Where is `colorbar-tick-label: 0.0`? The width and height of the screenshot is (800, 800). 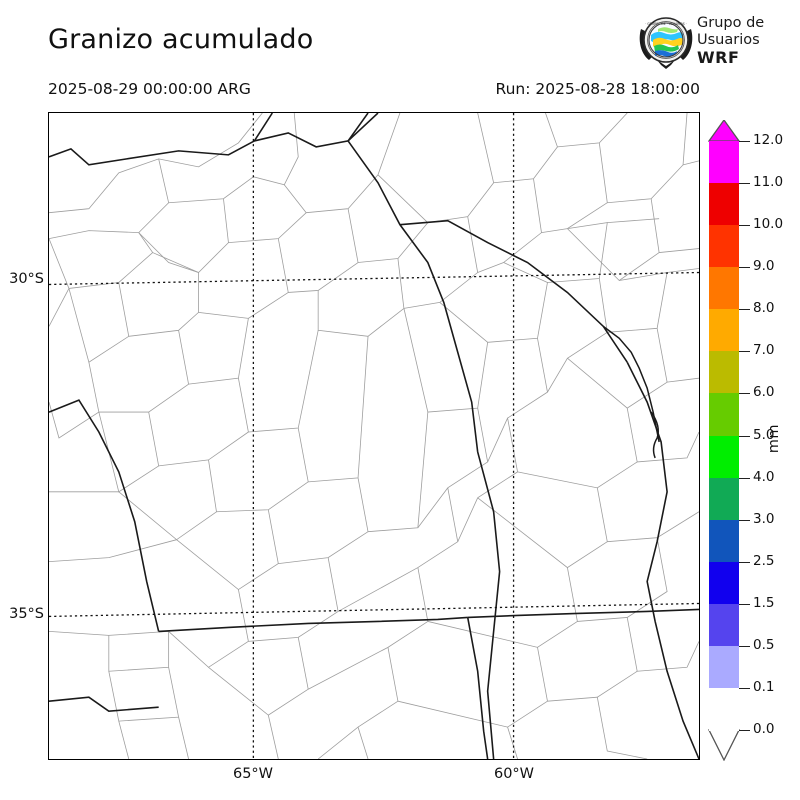
colorbar-tick-label: 0.0 is located at coordinates (764, 729).